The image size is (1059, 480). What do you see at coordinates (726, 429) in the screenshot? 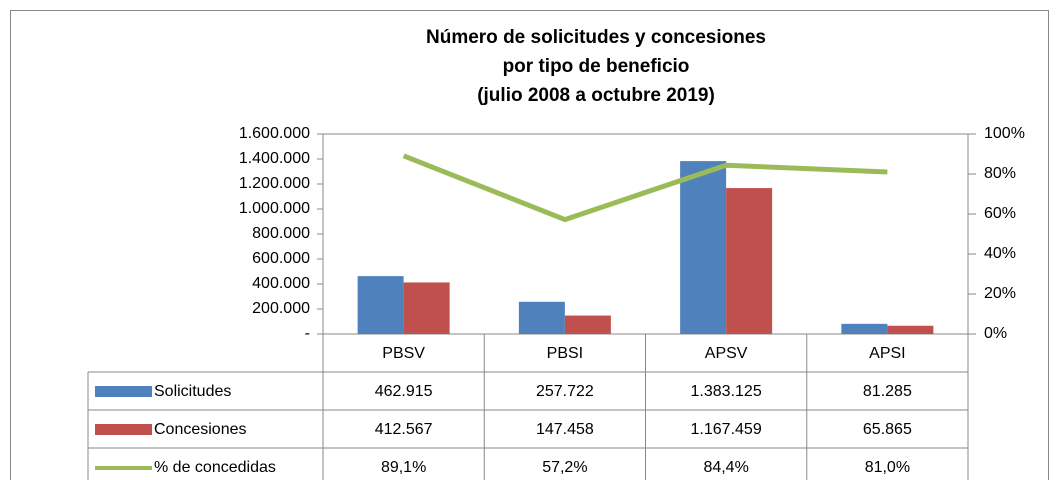
I see `table-value: 1.167.459` at bounding box center [726, 429].